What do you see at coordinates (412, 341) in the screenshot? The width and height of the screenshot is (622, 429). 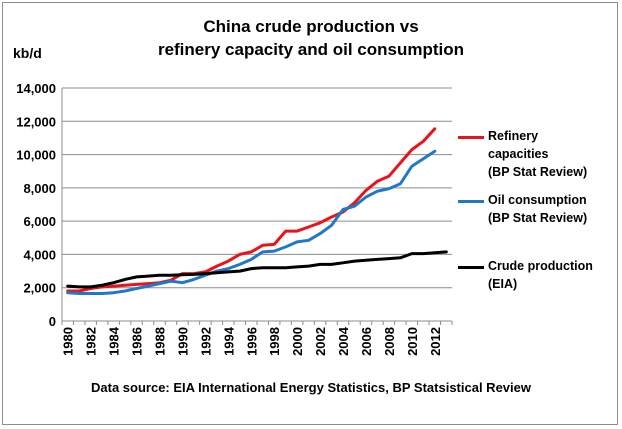 I see `x-tick-label: 2010` at bounding box center [412, 341].